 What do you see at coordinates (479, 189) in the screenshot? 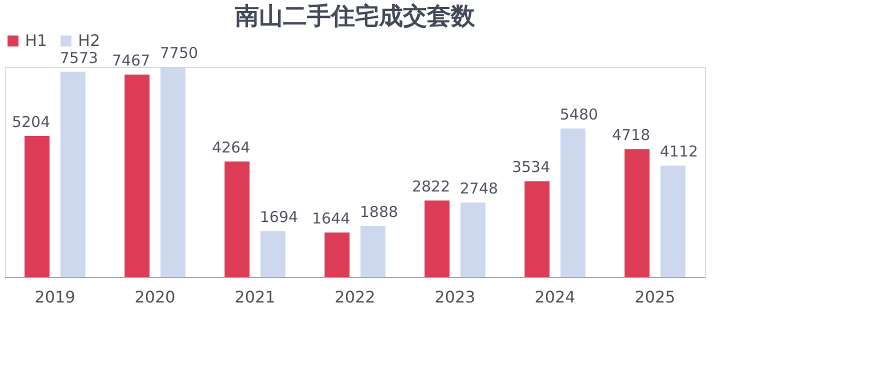
I see `data-label: 2748` at bounding box center [479, 189].